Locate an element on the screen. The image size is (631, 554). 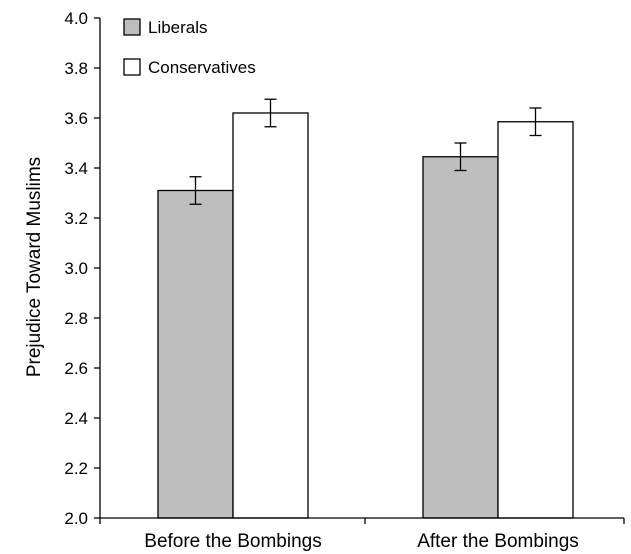
y-tick-label: 2.6 is located at coordinates (76, 368).